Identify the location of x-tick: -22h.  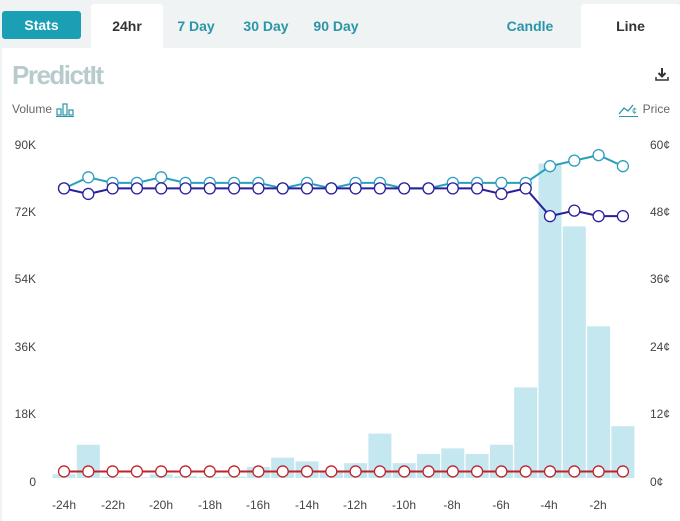
(113, 505).